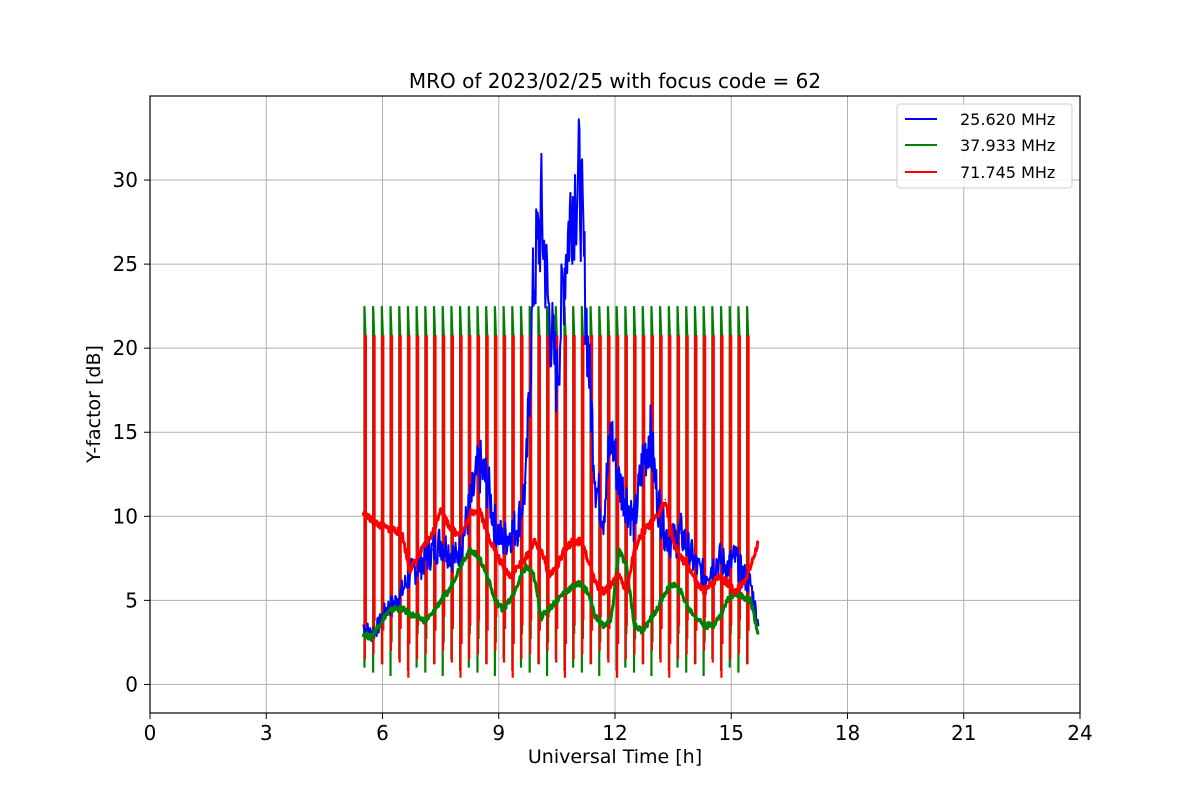 Image resolution: width=1200 pixels, height=800 pixels. What do you see at coordinates (125, 264) in the screenshot?
I see `y-tick-label: 25` at bounding box center [125, 264].